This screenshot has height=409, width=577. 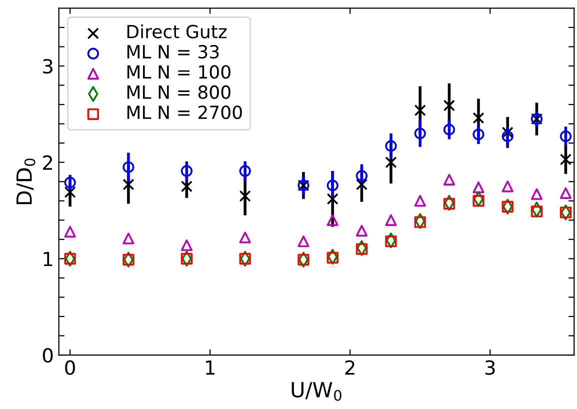 What do you see at coordinates (178, 72) in the screenshot?
I see `legend-label: ML N = 100` at bounding box center [178, 72].